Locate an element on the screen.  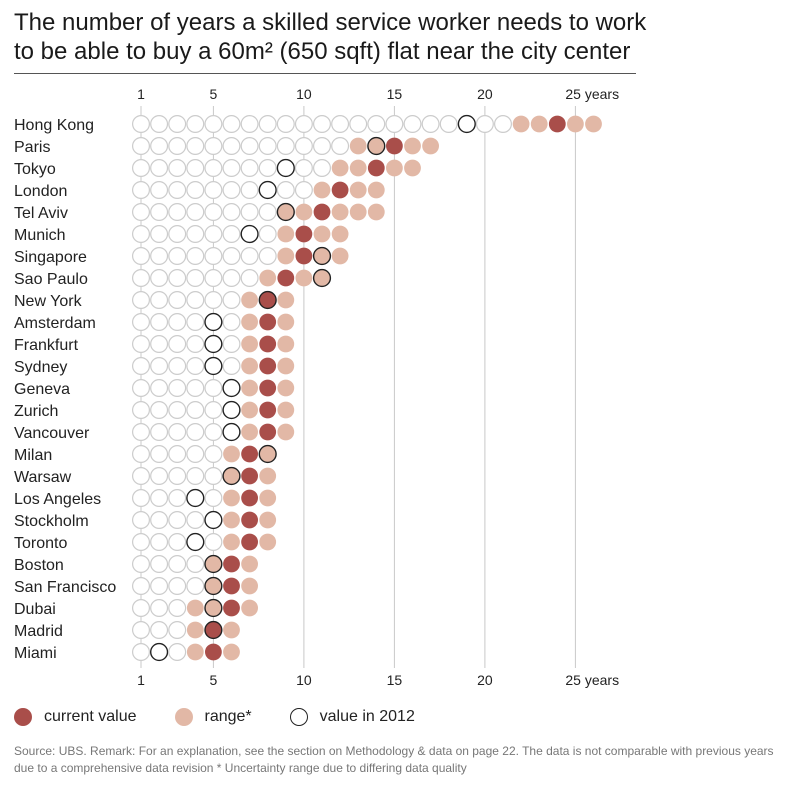
city-label: Geneva is located at coordinates (42, 389).